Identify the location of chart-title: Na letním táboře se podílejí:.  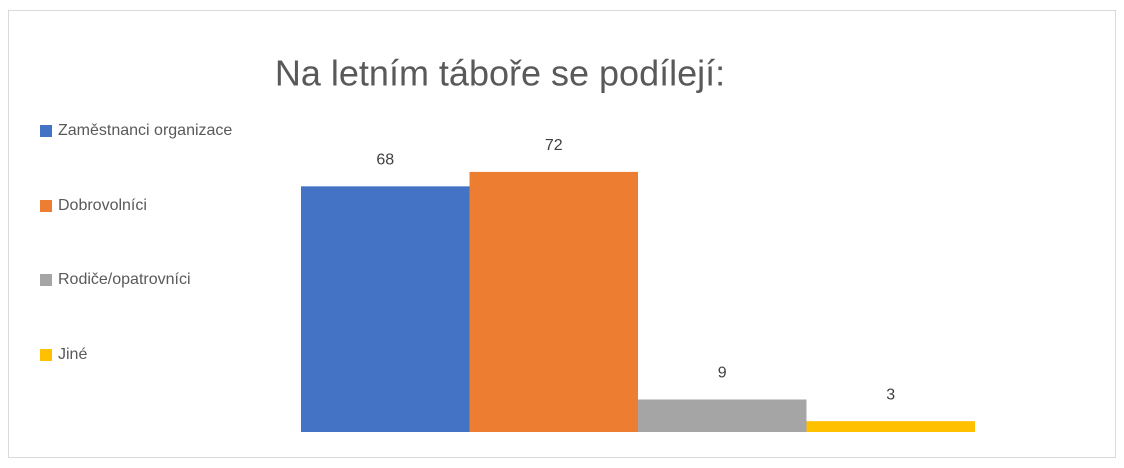
(500, 73).